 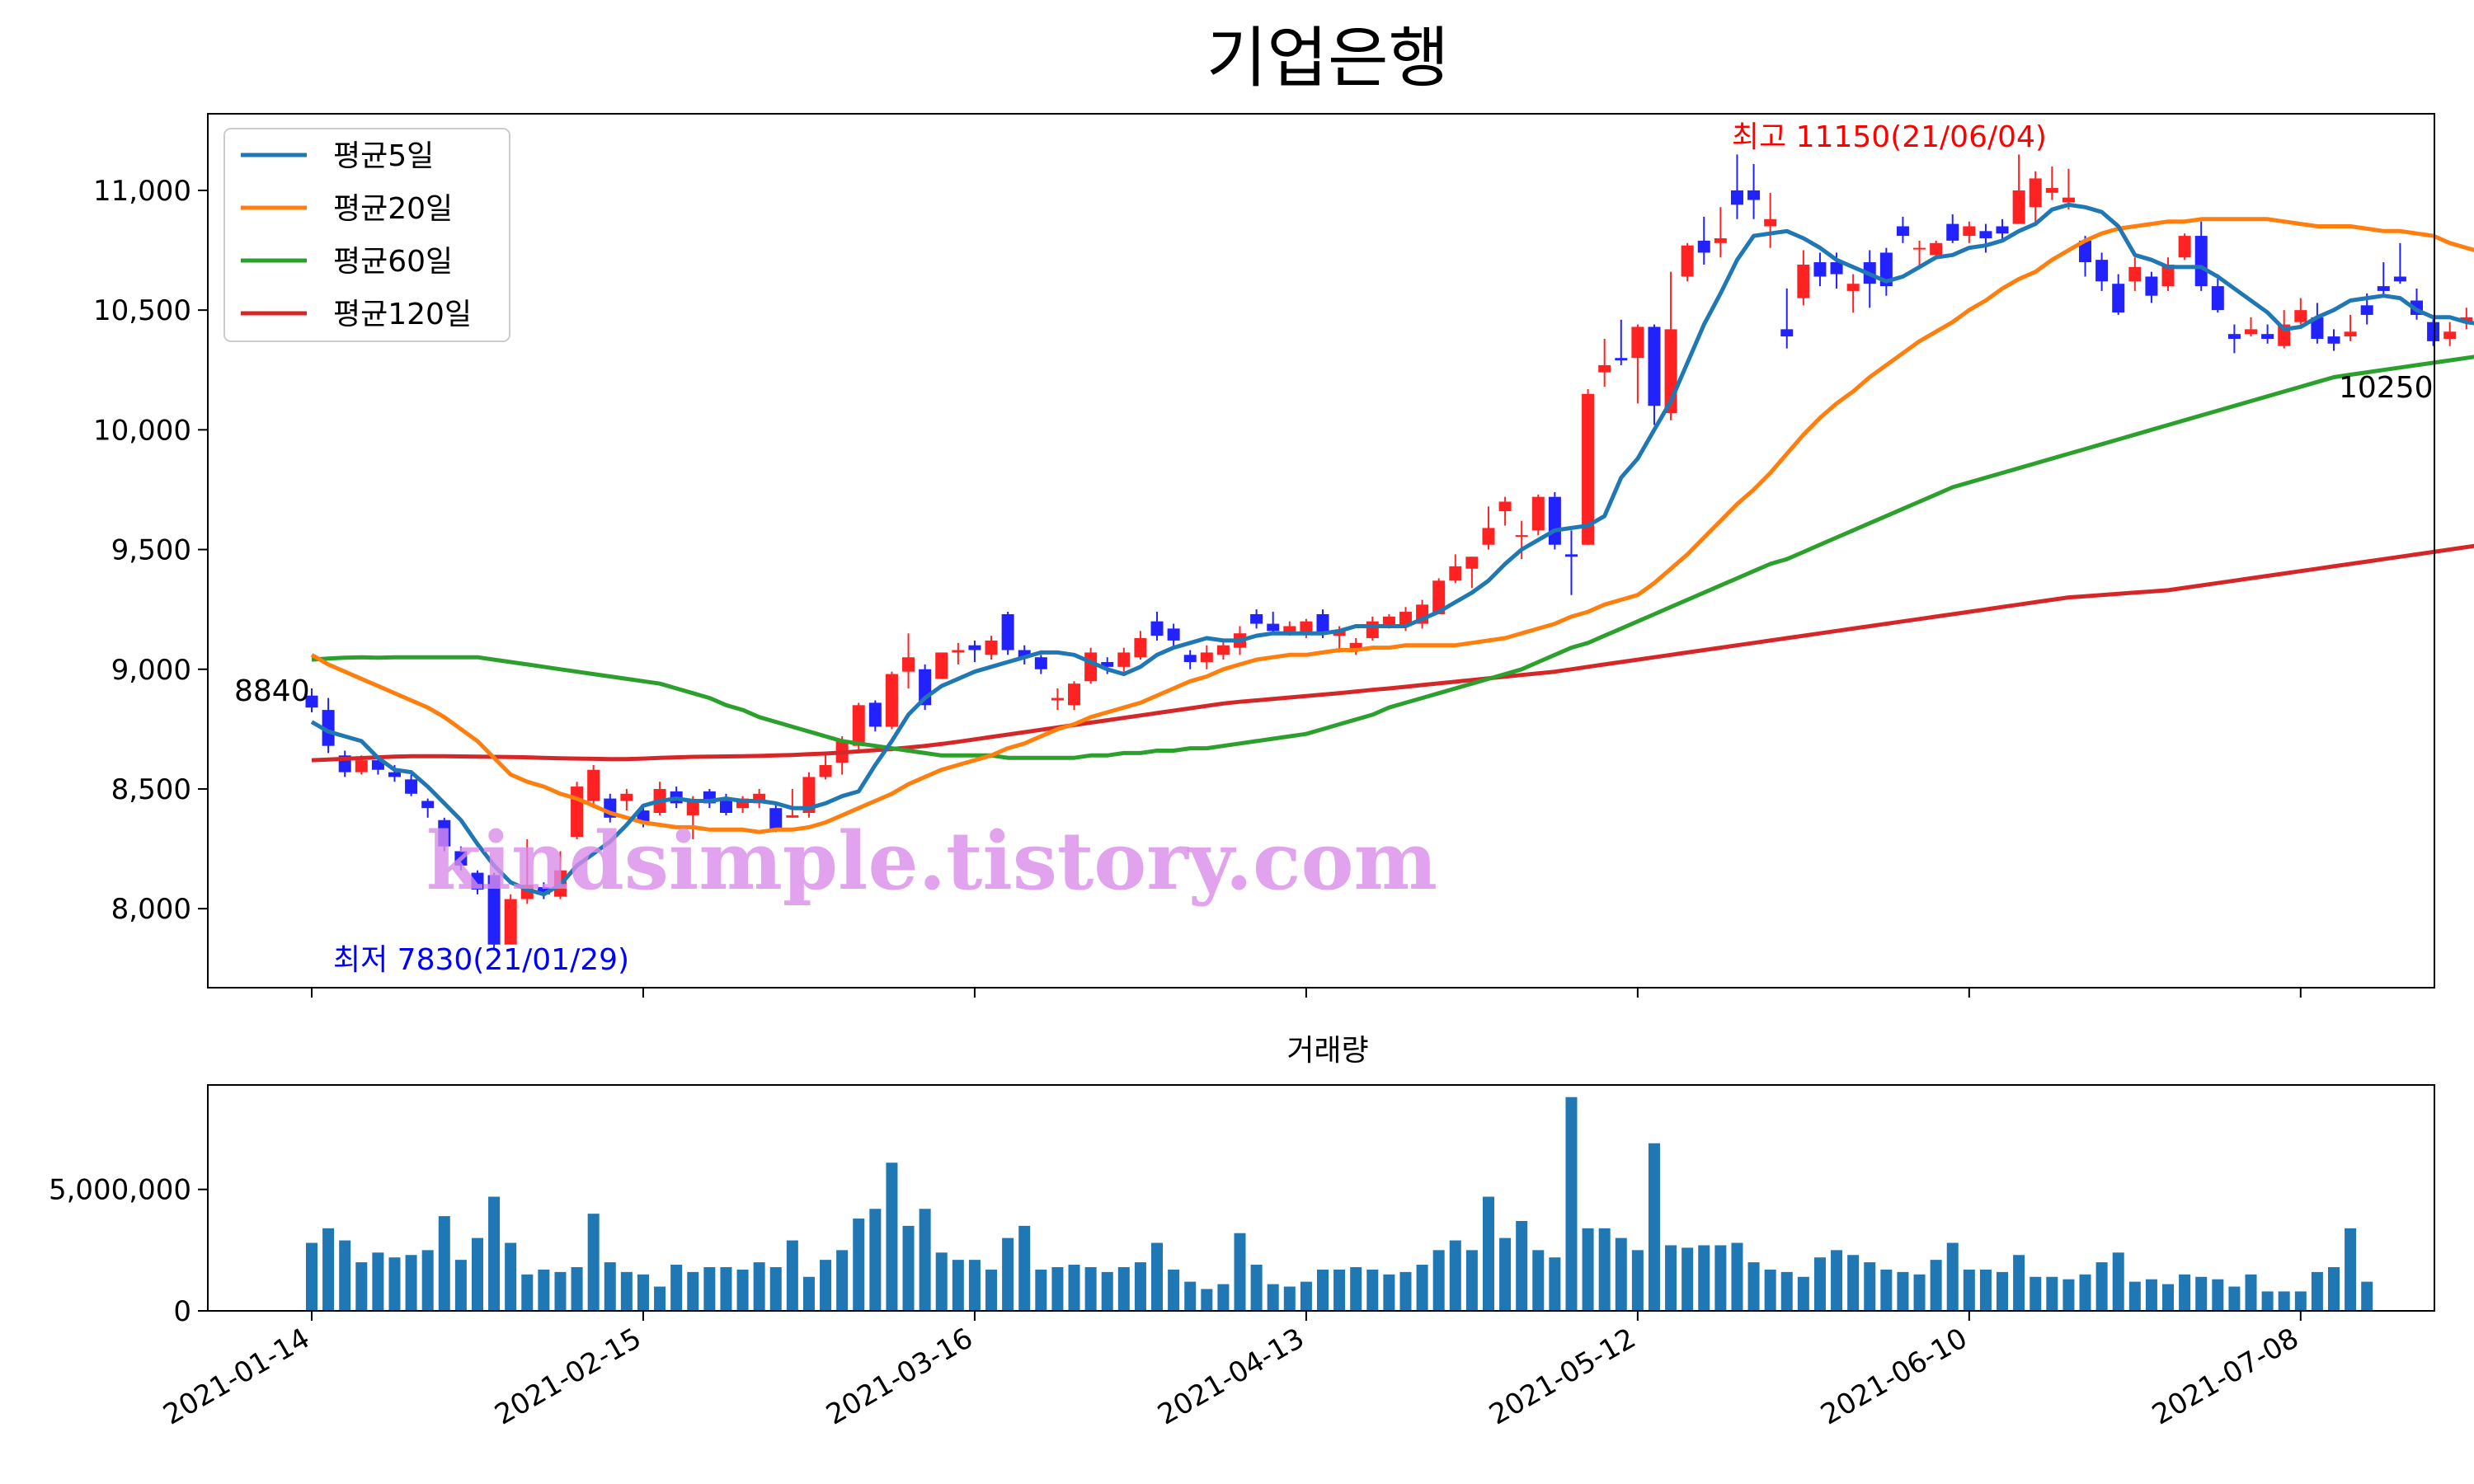 I want to click on ma120-line, so click(x=1392, y=653).